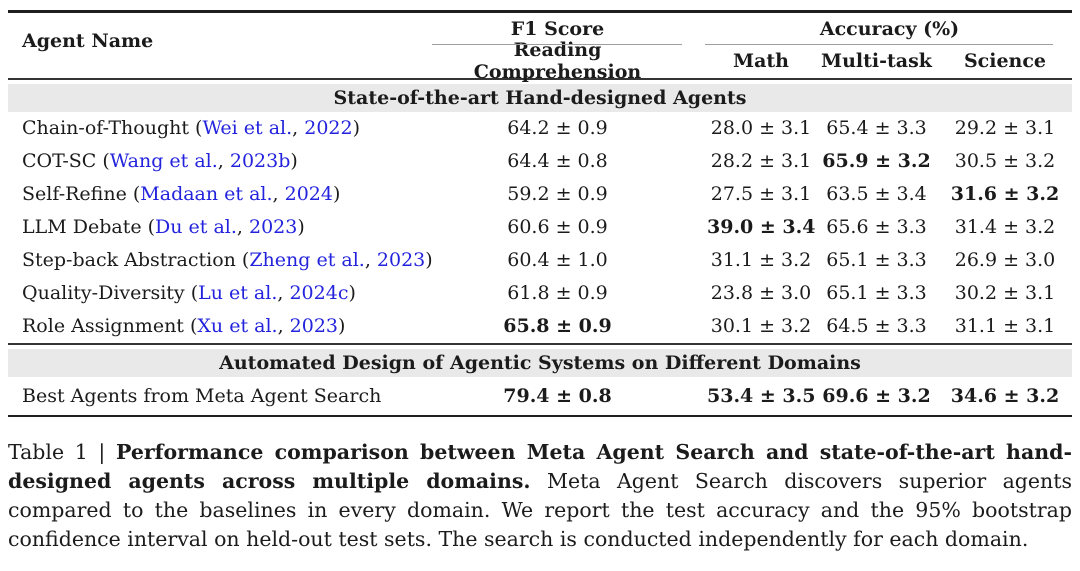 This screenshot has width=1080, height=571. I want to click on subcolumn-header-multi-task: Multi-task, so click(876, 61).